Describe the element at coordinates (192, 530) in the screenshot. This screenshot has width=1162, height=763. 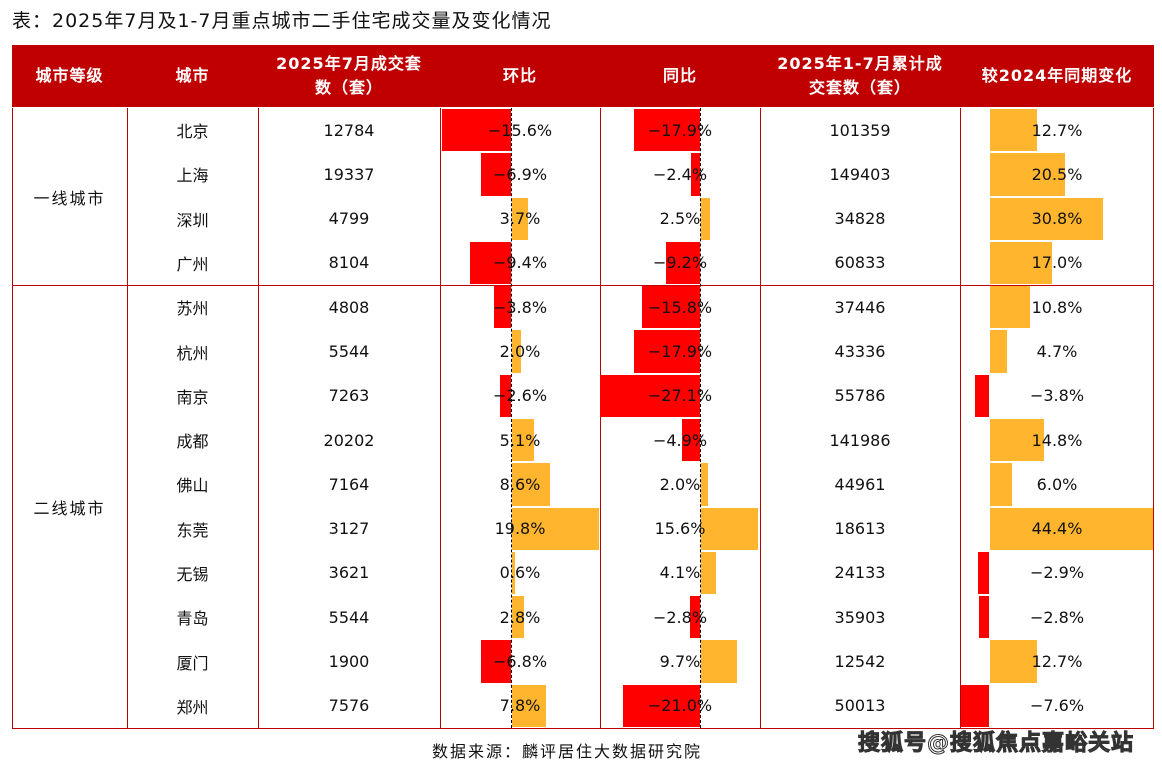
I see `city-name: 东莞` at that location.